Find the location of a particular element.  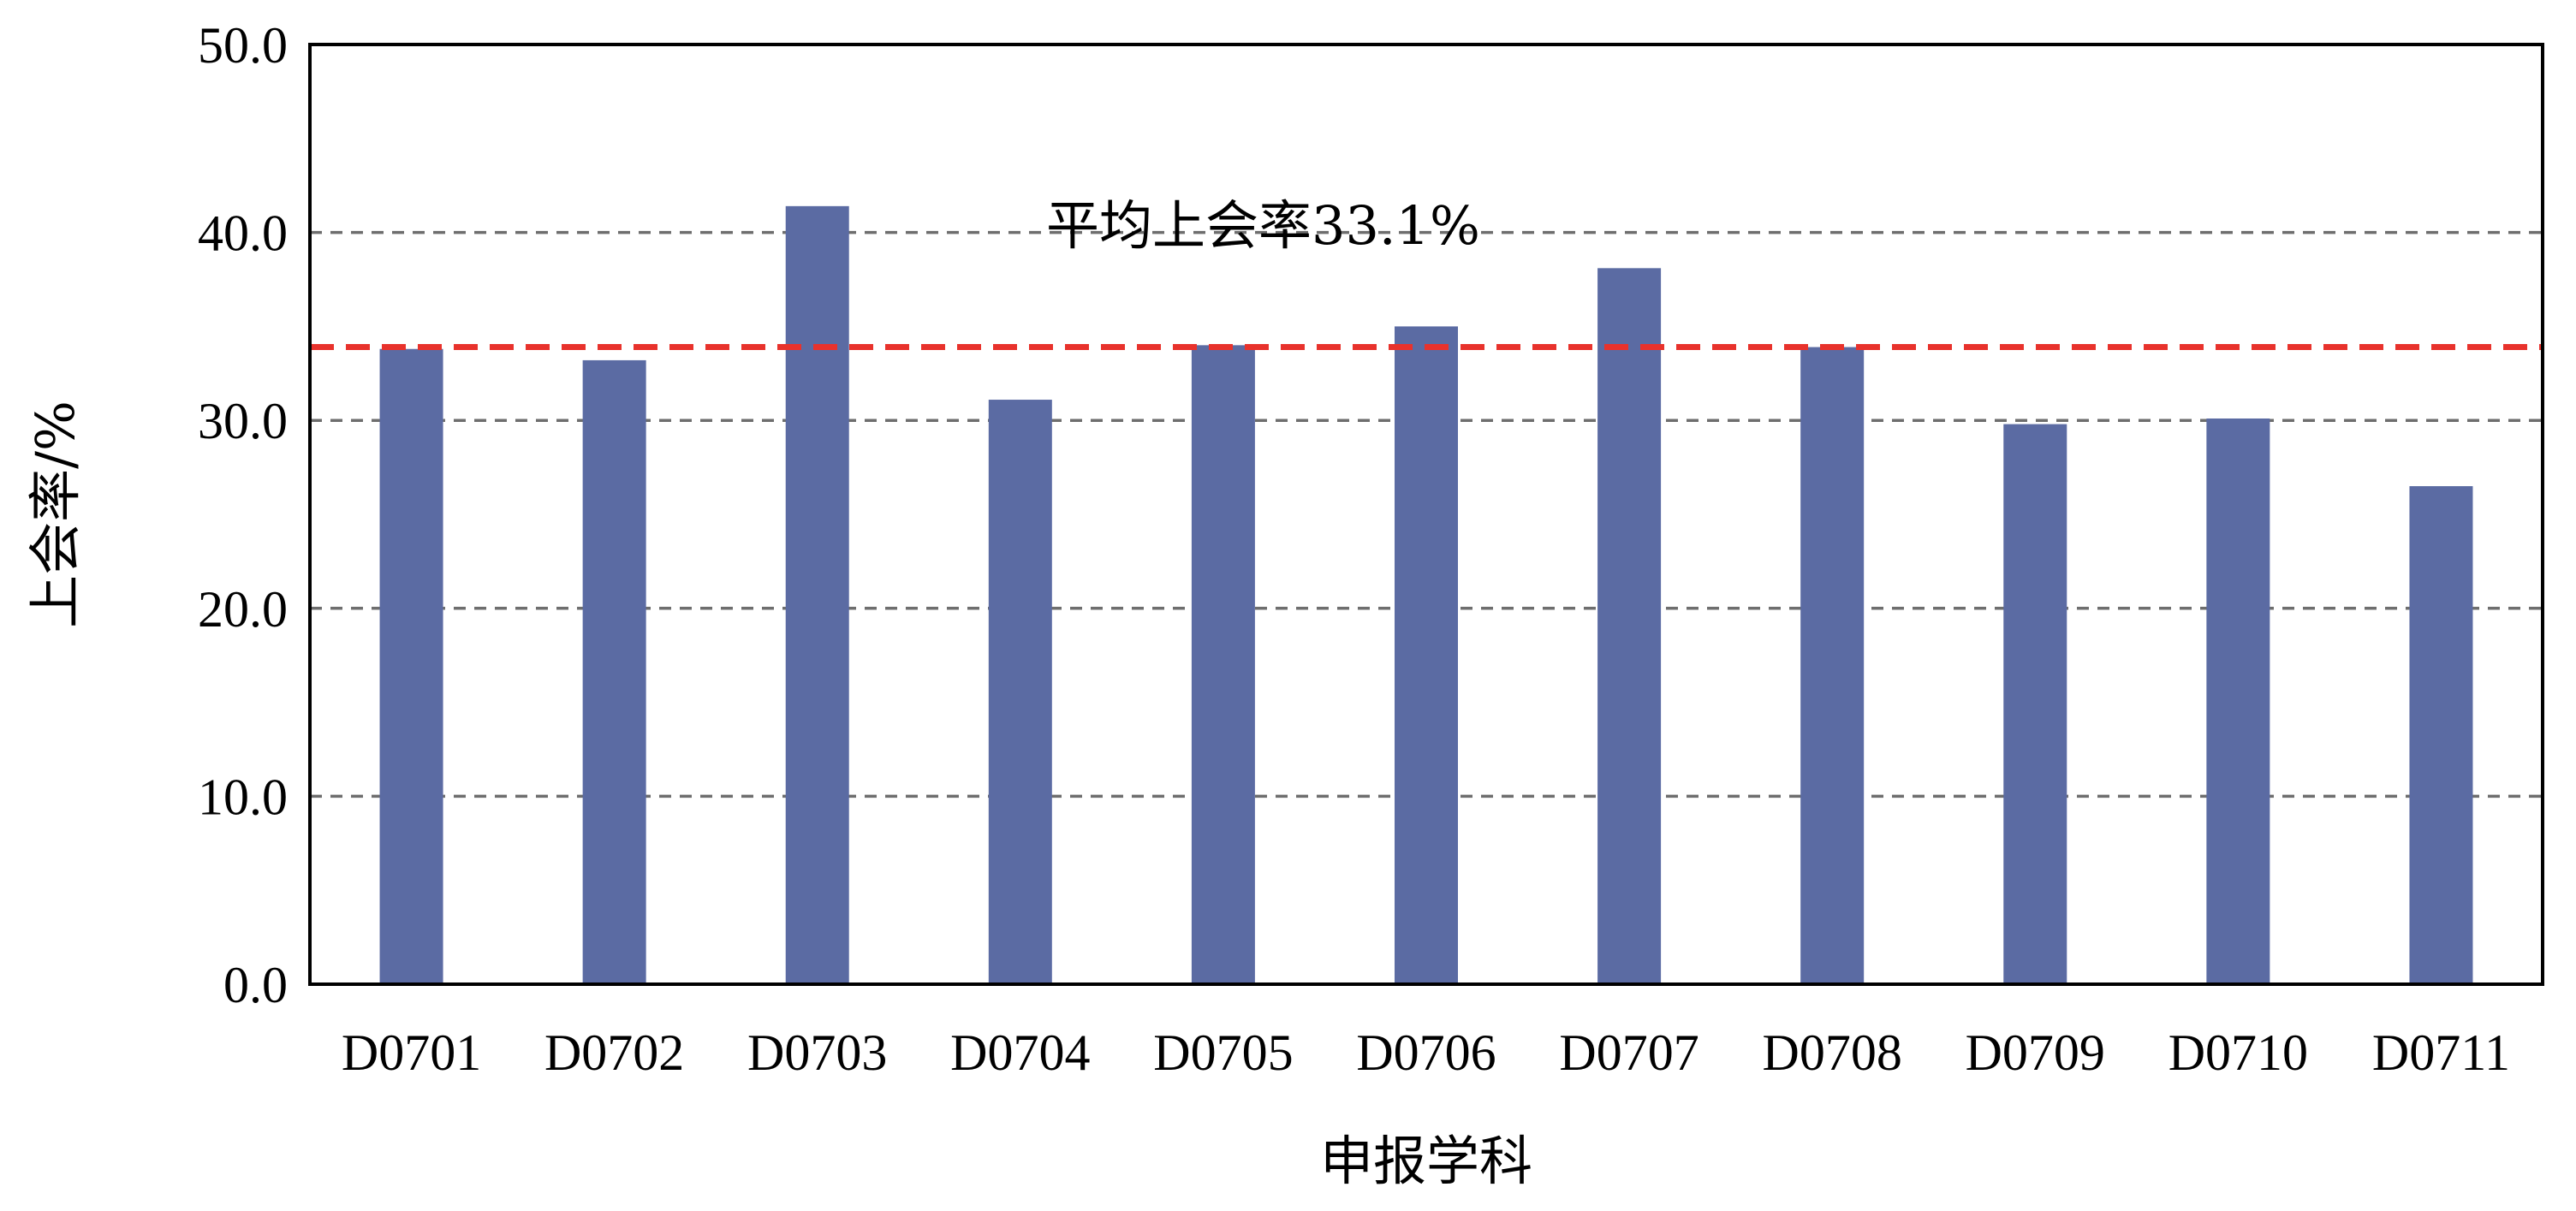

y-tick-label: 30.0 is located at coordinates (243, 421).